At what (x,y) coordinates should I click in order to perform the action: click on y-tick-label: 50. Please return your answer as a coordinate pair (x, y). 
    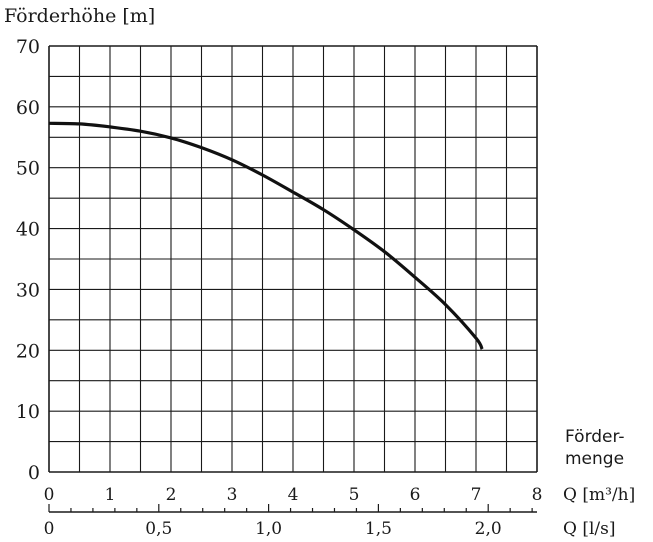
    Looking at the image, I should click on (28, 169).